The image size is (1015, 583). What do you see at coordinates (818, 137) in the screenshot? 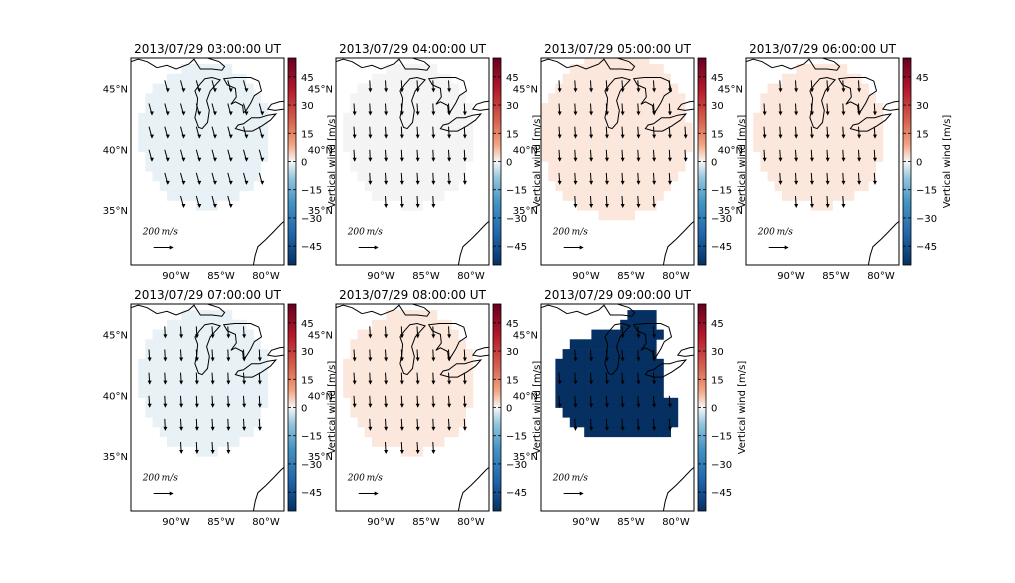
I see `vertical-wind-field` at bounding box center [818, 137].